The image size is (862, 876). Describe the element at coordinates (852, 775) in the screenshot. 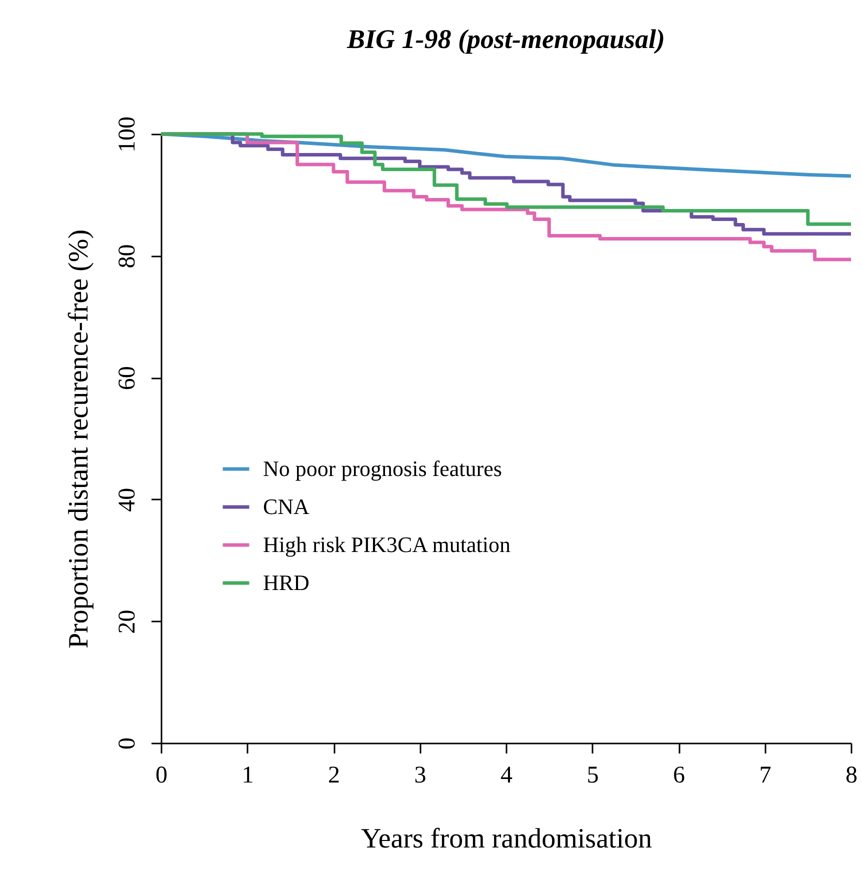

I see `x-tick-label: 8` at that location.